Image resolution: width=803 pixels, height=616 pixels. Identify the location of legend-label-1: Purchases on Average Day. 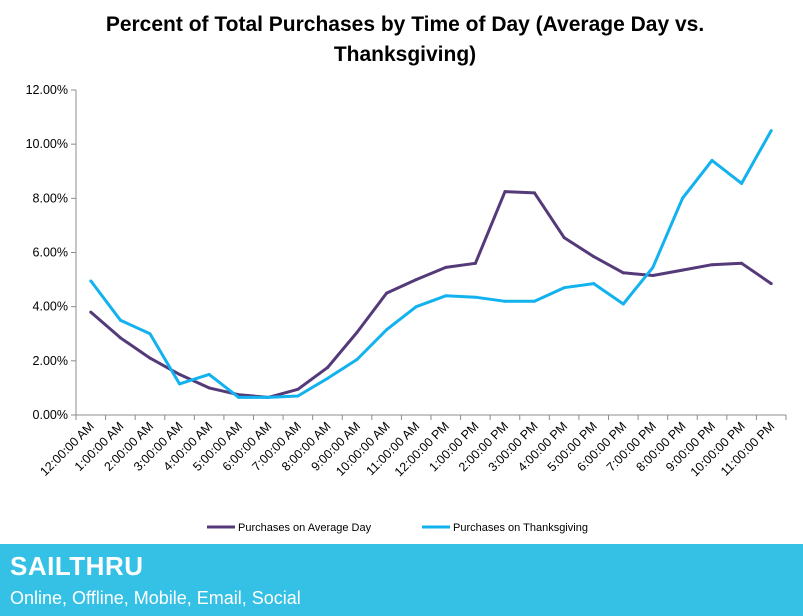
(305, 528).